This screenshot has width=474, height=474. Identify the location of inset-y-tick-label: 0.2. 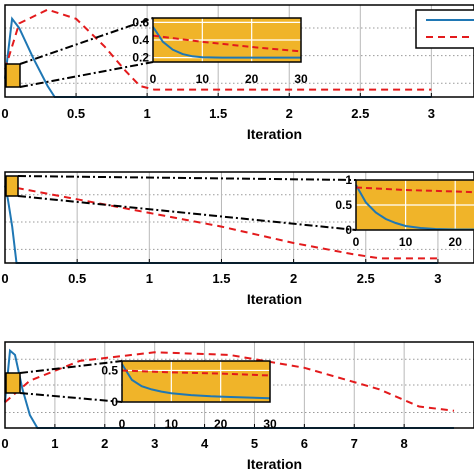
(140, 58).